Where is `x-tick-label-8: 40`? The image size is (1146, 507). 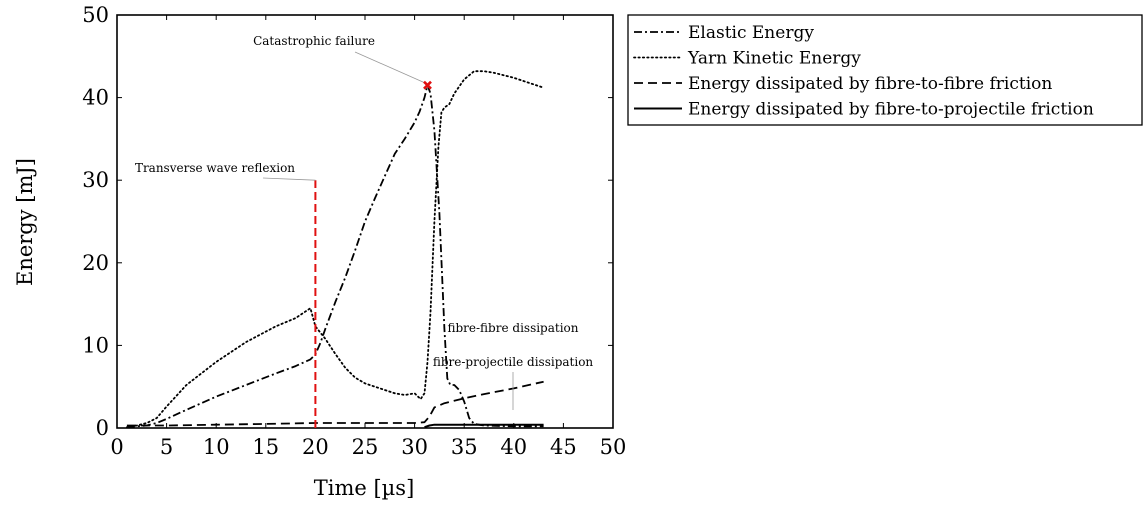
x-tick-label-8: 40 is located at coordinates (513, 447).